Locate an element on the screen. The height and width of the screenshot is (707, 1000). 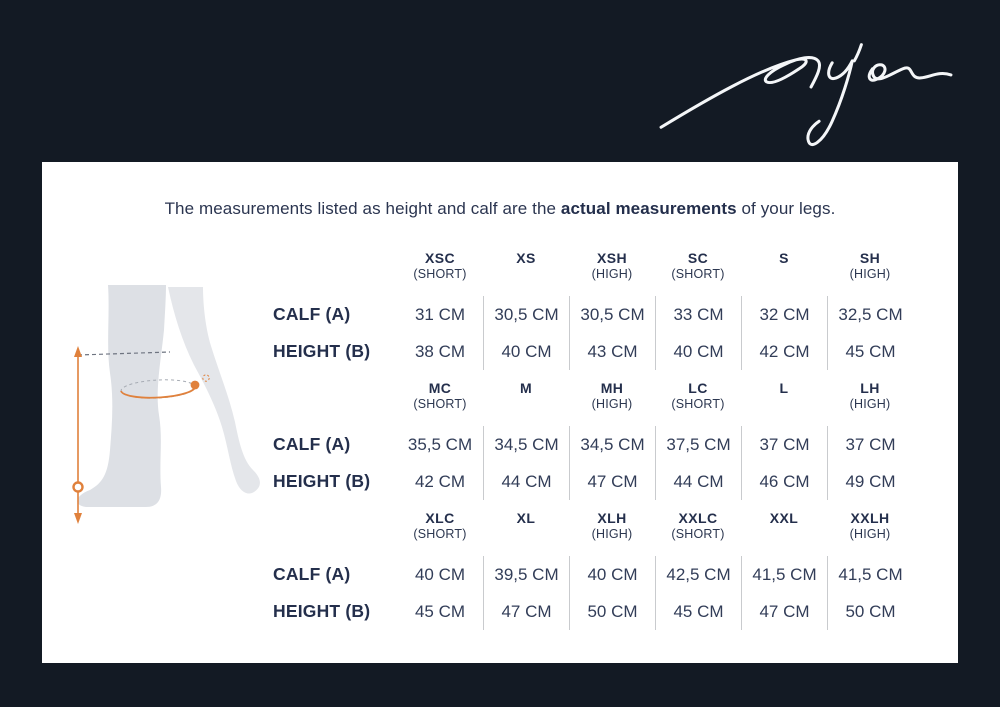
size-column-header: XXL is located at coordinates (784, 532).